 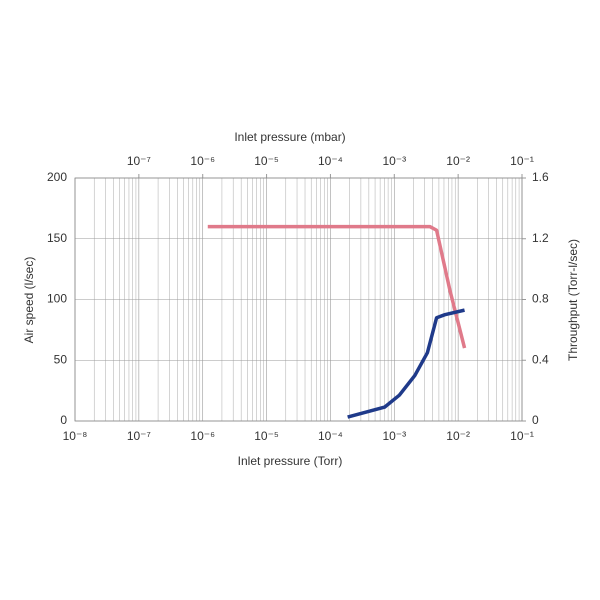 What do you see at coordinates (61, 359) in the screenshot?
I see `y-tick-label: 50` at bounding box center [61, 359].